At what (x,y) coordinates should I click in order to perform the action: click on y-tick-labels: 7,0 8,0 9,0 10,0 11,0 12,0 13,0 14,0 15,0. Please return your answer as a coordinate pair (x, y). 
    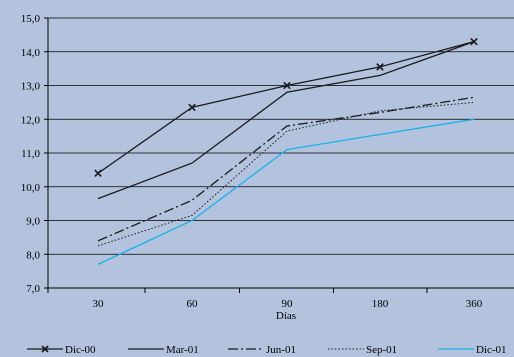
    Looking at the image, I should click on (31, 154).